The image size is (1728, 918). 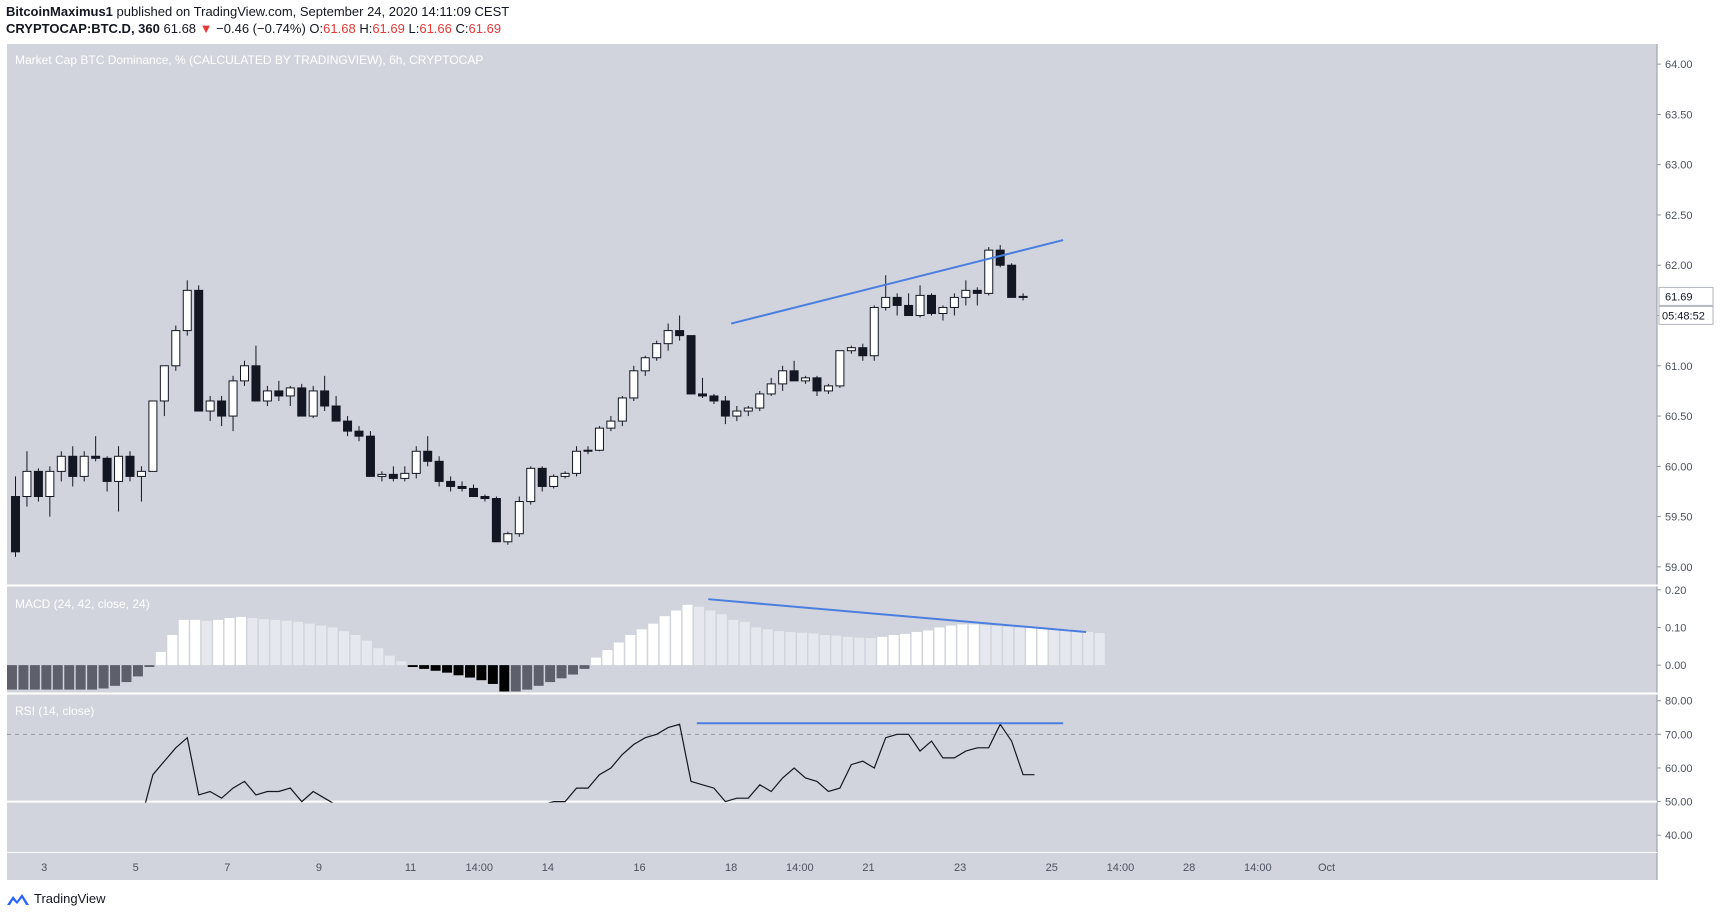 What do you see at coordinates (1679, 769) in the screenshot?
I see `rsi-tick-label: 60.00` at bounding box center [1679, 769].